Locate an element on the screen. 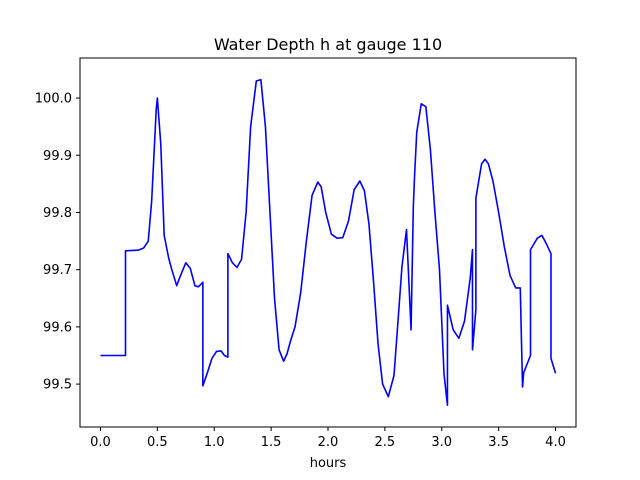 This screenshot has width=640, height=480. x-tick-label: 2.0 is located at coordinates (328, 442).